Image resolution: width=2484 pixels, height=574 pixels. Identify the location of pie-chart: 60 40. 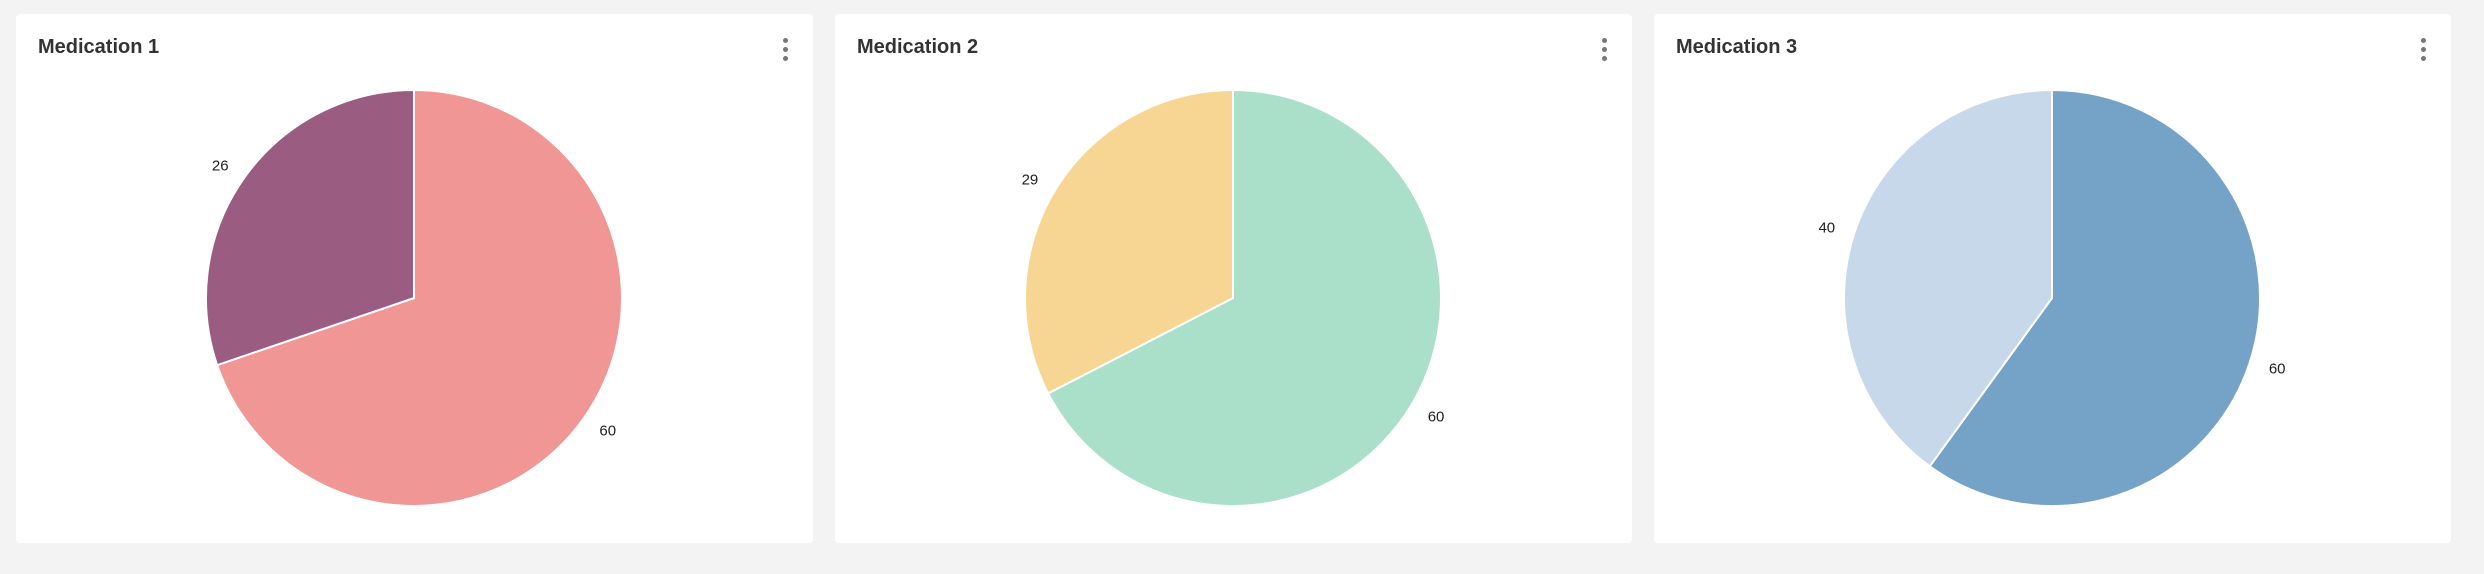
(2052, 297).